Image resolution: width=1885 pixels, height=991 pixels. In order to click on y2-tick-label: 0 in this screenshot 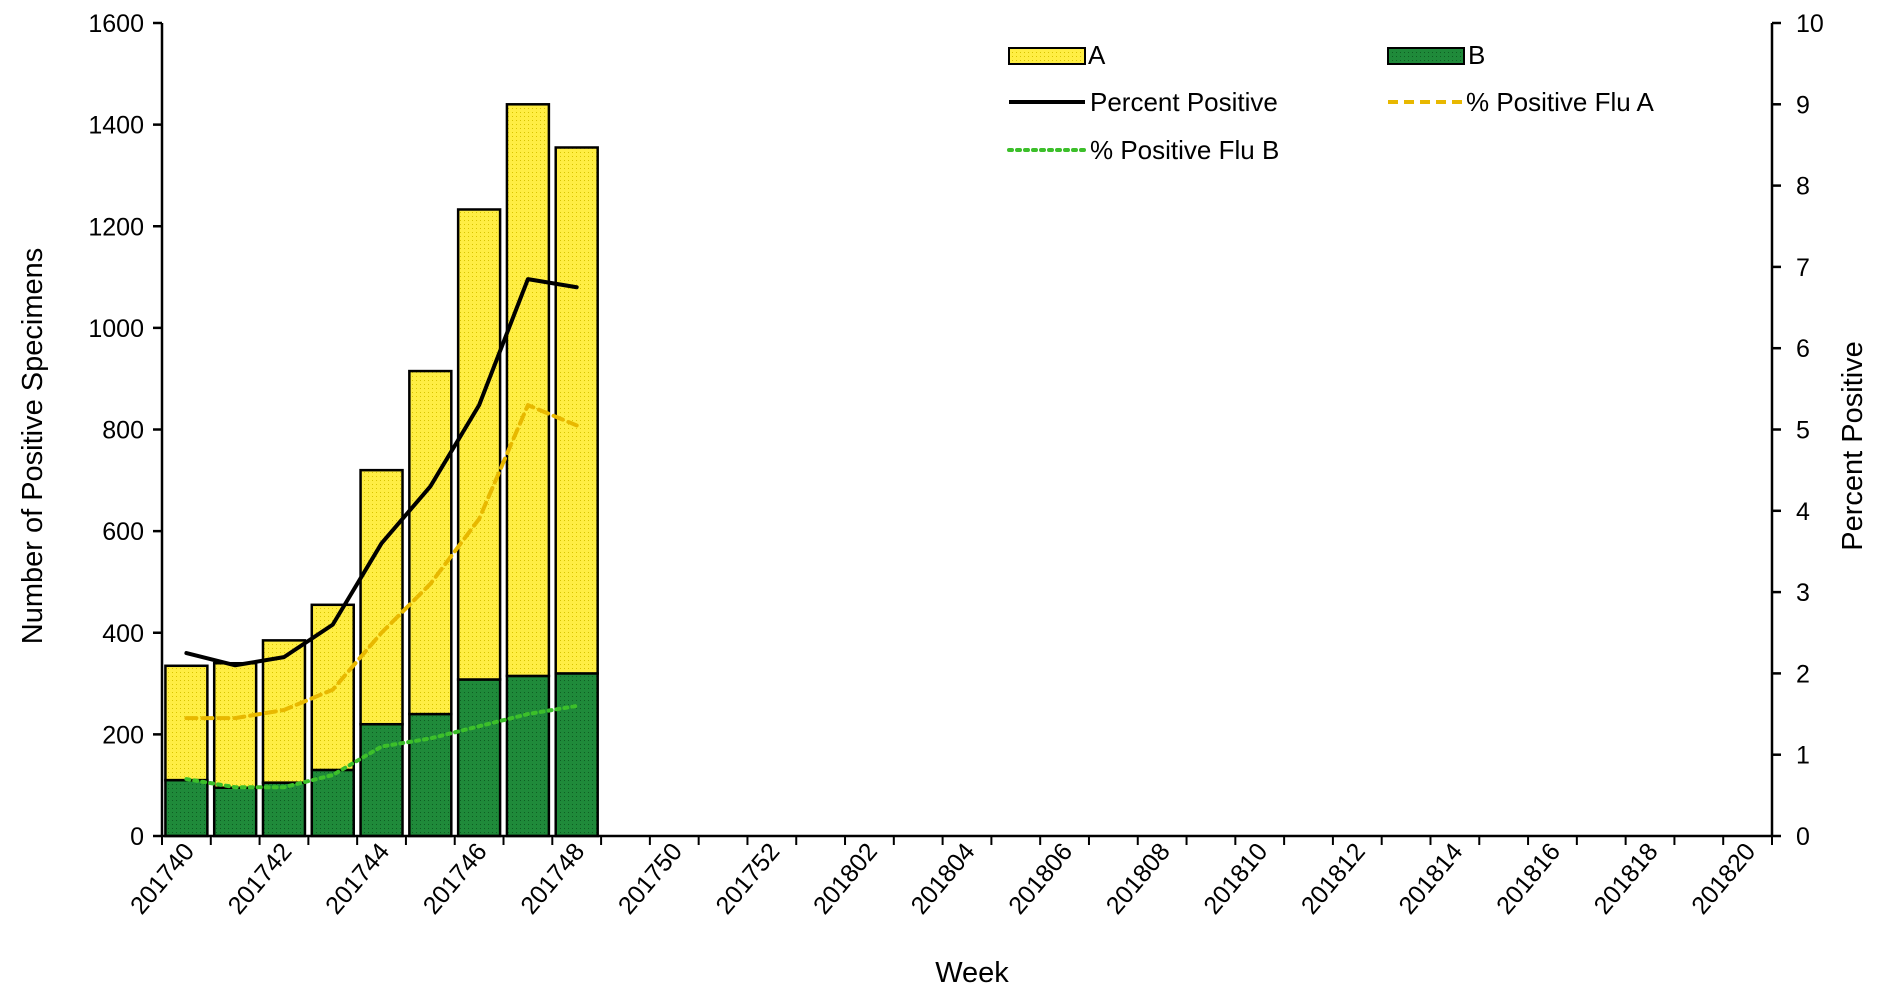, I will do `click(1803, 837)`.